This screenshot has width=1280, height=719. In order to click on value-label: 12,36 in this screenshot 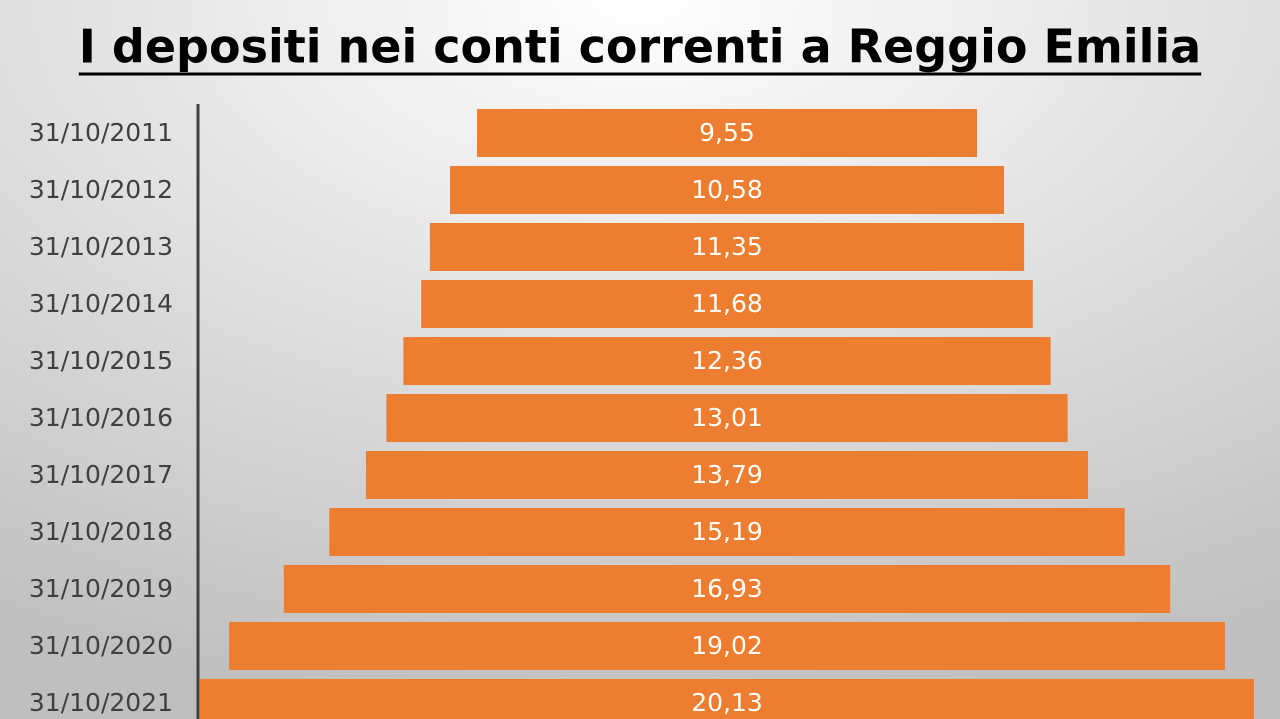, I will do `click(727, 360)`.